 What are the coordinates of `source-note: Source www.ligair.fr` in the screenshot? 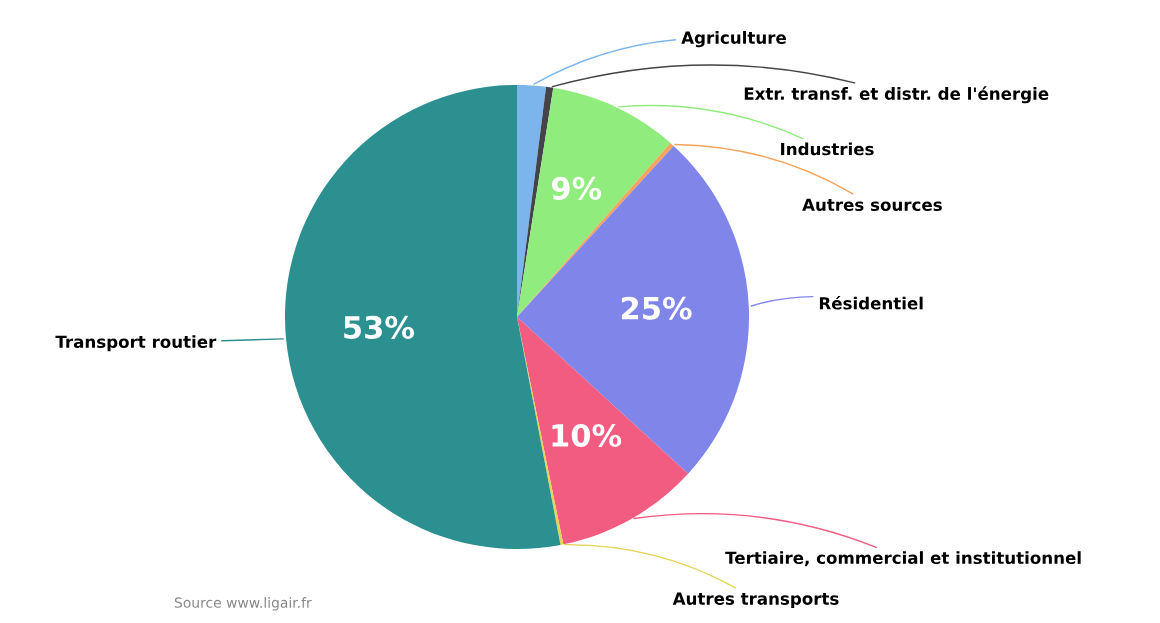 It's located at (243, 604).